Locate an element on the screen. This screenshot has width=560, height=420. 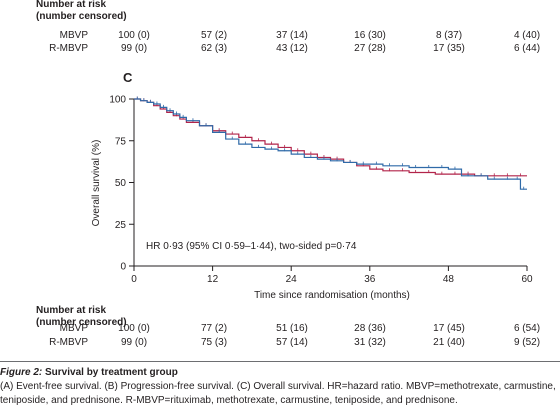
x-axis-title: Time since randomisation (months) is located at coordinates (332, 295).